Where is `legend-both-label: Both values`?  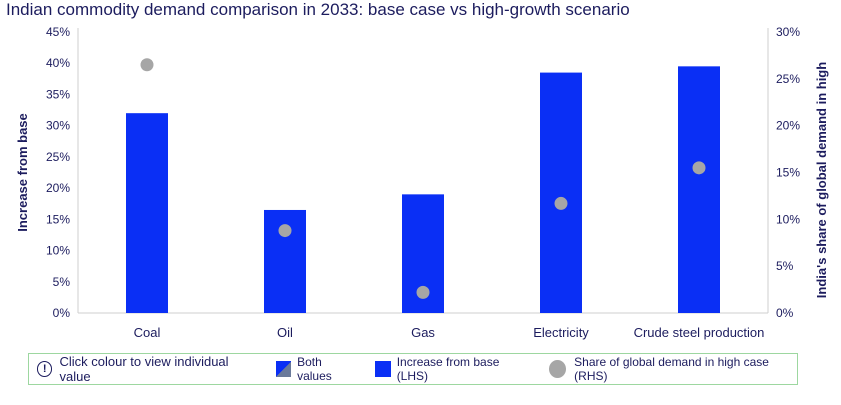
legend-both-label: Both values is located at coordinates (314, 369).